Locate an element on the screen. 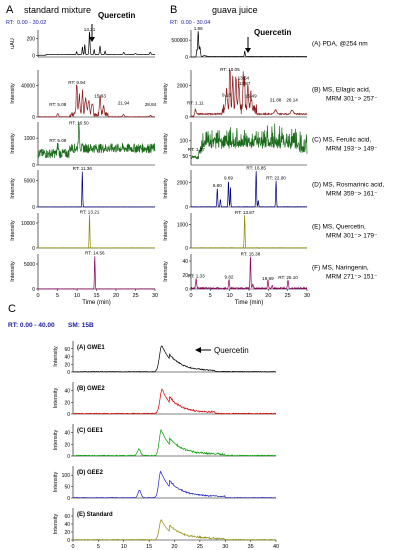 The image size is (401, 550). peak-label: RT: 16.85 is located at coordinates (256, 168).